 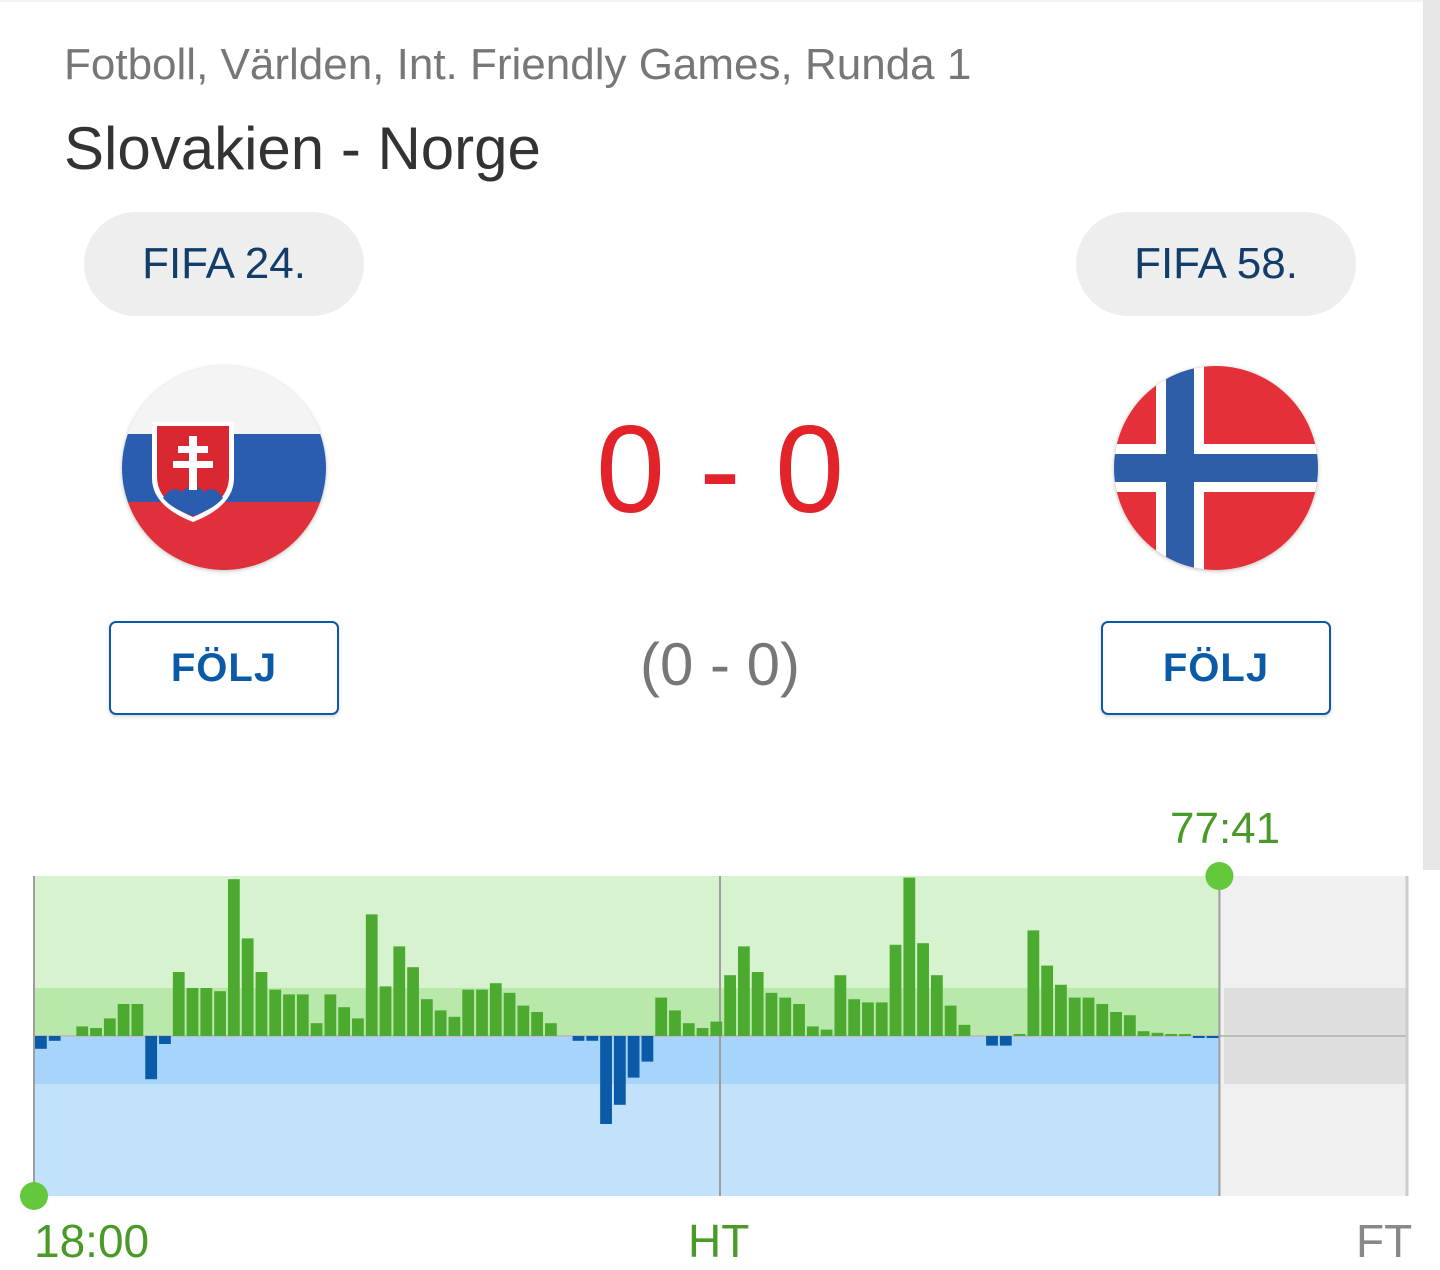 I want to click on start-marker, so click(x=34, y=1196).